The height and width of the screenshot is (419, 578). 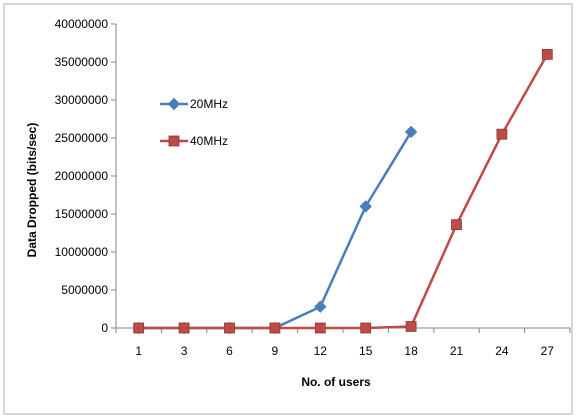 I want to click on y-tick-label: 25000000, so click(x=82, y=138).